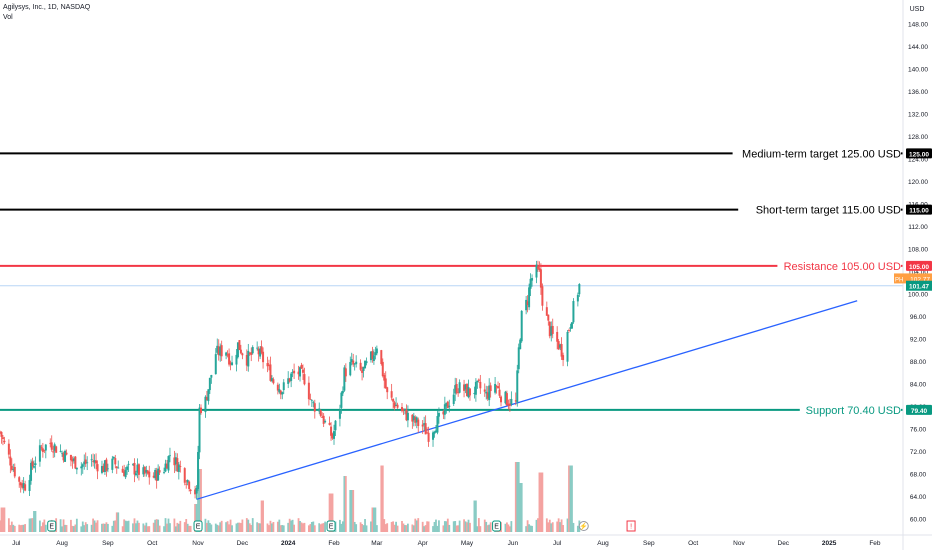  Describe the element at coordinates (557, 543) in the screenshot. I see `x-tick-label: Jul` at that location.